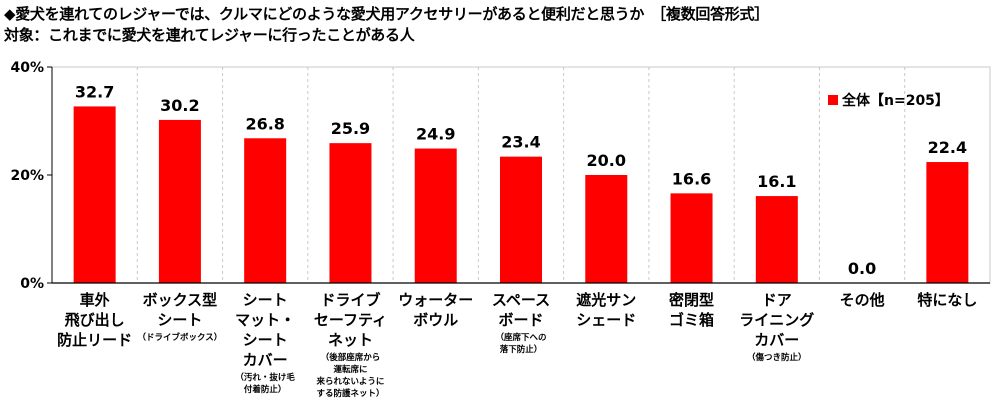 The height and width of the screenshot is (414, 1000). I want to click on category-note: 落下防止）, so click(521, 349).